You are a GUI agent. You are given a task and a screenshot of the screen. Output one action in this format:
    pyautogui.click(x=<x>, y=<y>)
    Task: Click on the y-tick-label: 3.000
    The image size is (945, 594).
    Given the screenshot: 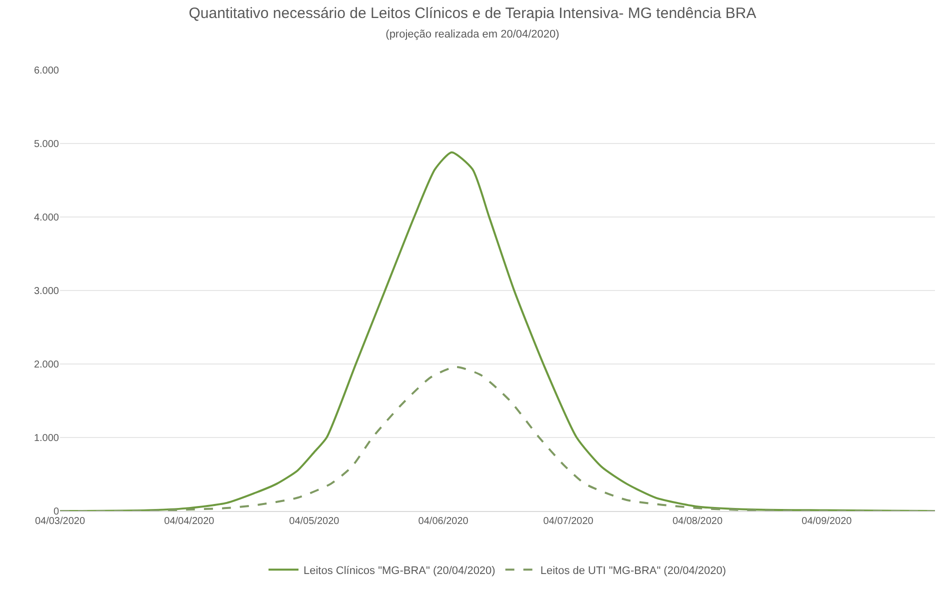 What is the action you would take?
    pyautogui.click(x=47, y=291)
    